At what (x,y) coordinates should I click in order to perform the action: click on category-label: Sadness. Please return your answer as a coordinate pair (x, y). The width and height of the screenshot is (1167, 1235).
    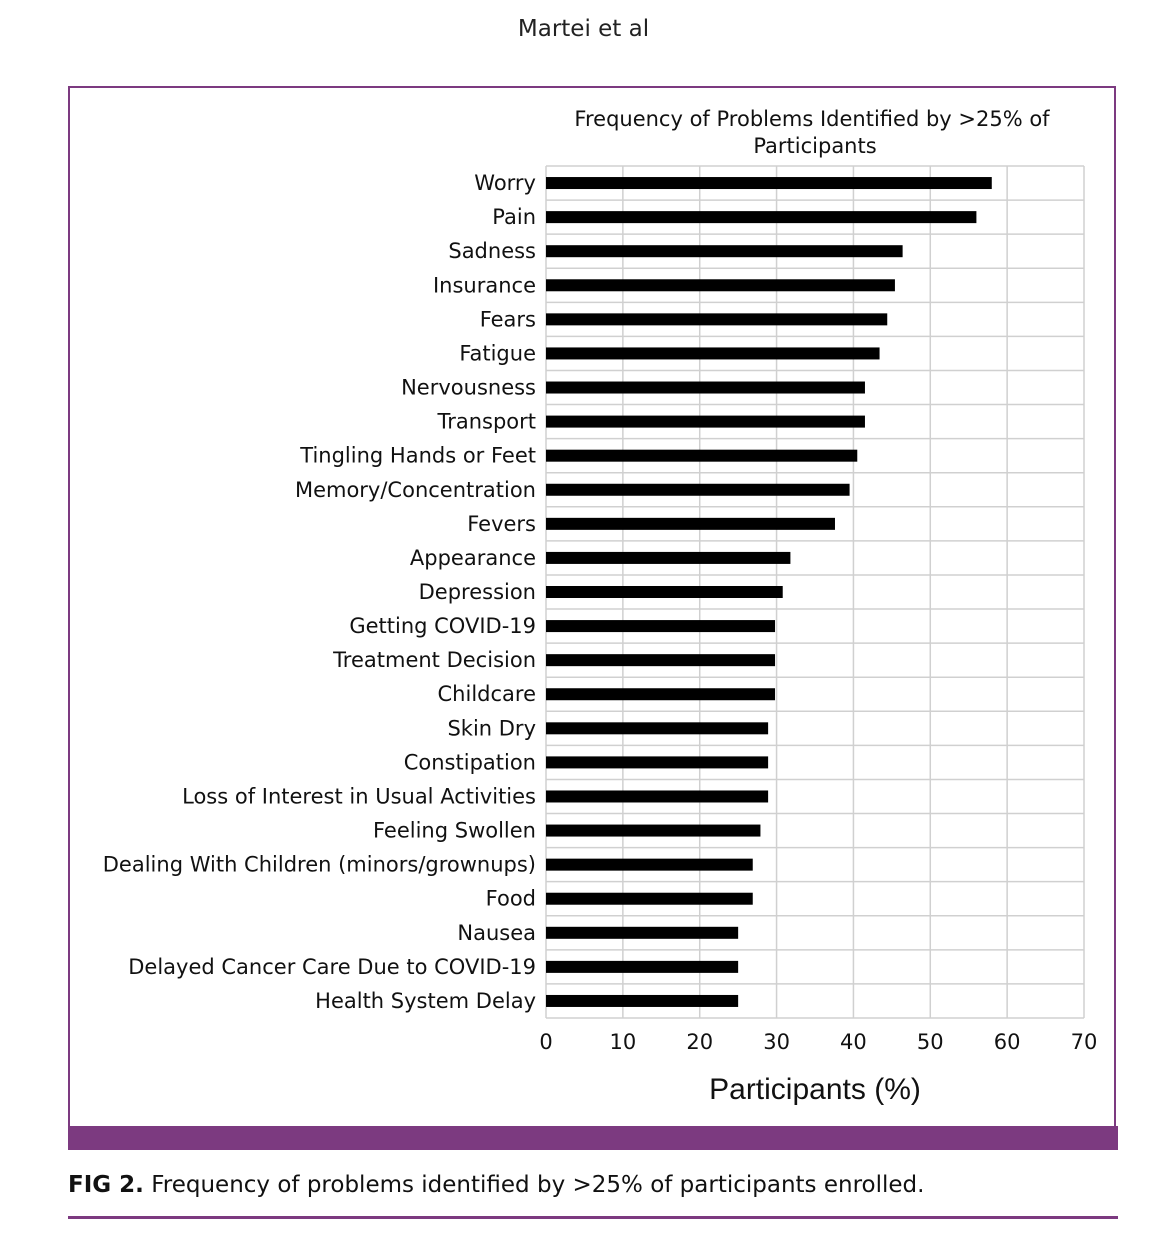
    Looking at the image, I should click on (492, 251).